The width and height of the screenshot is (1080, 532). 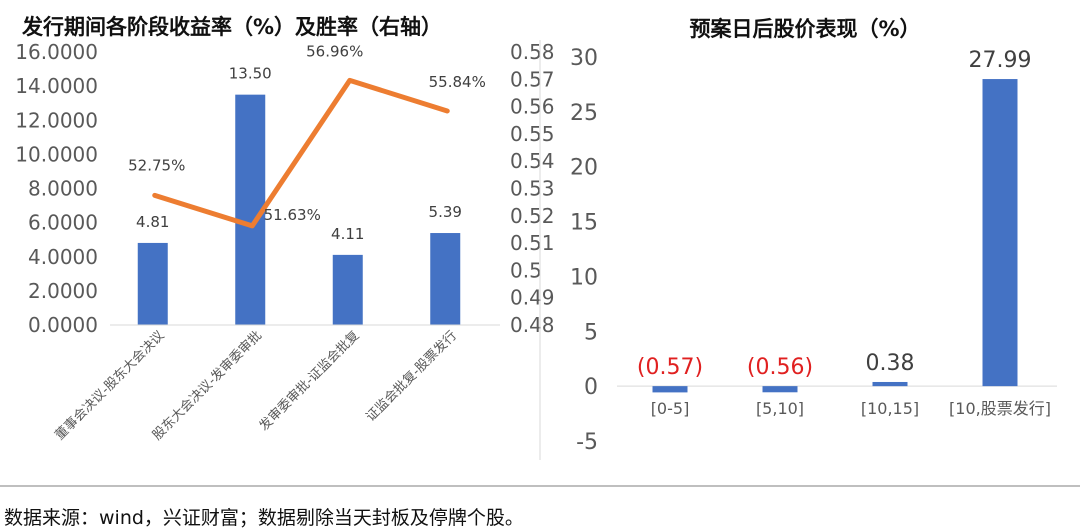 I want to click on right-chart-y-tick-label: 0, so click(x=591, y=387).